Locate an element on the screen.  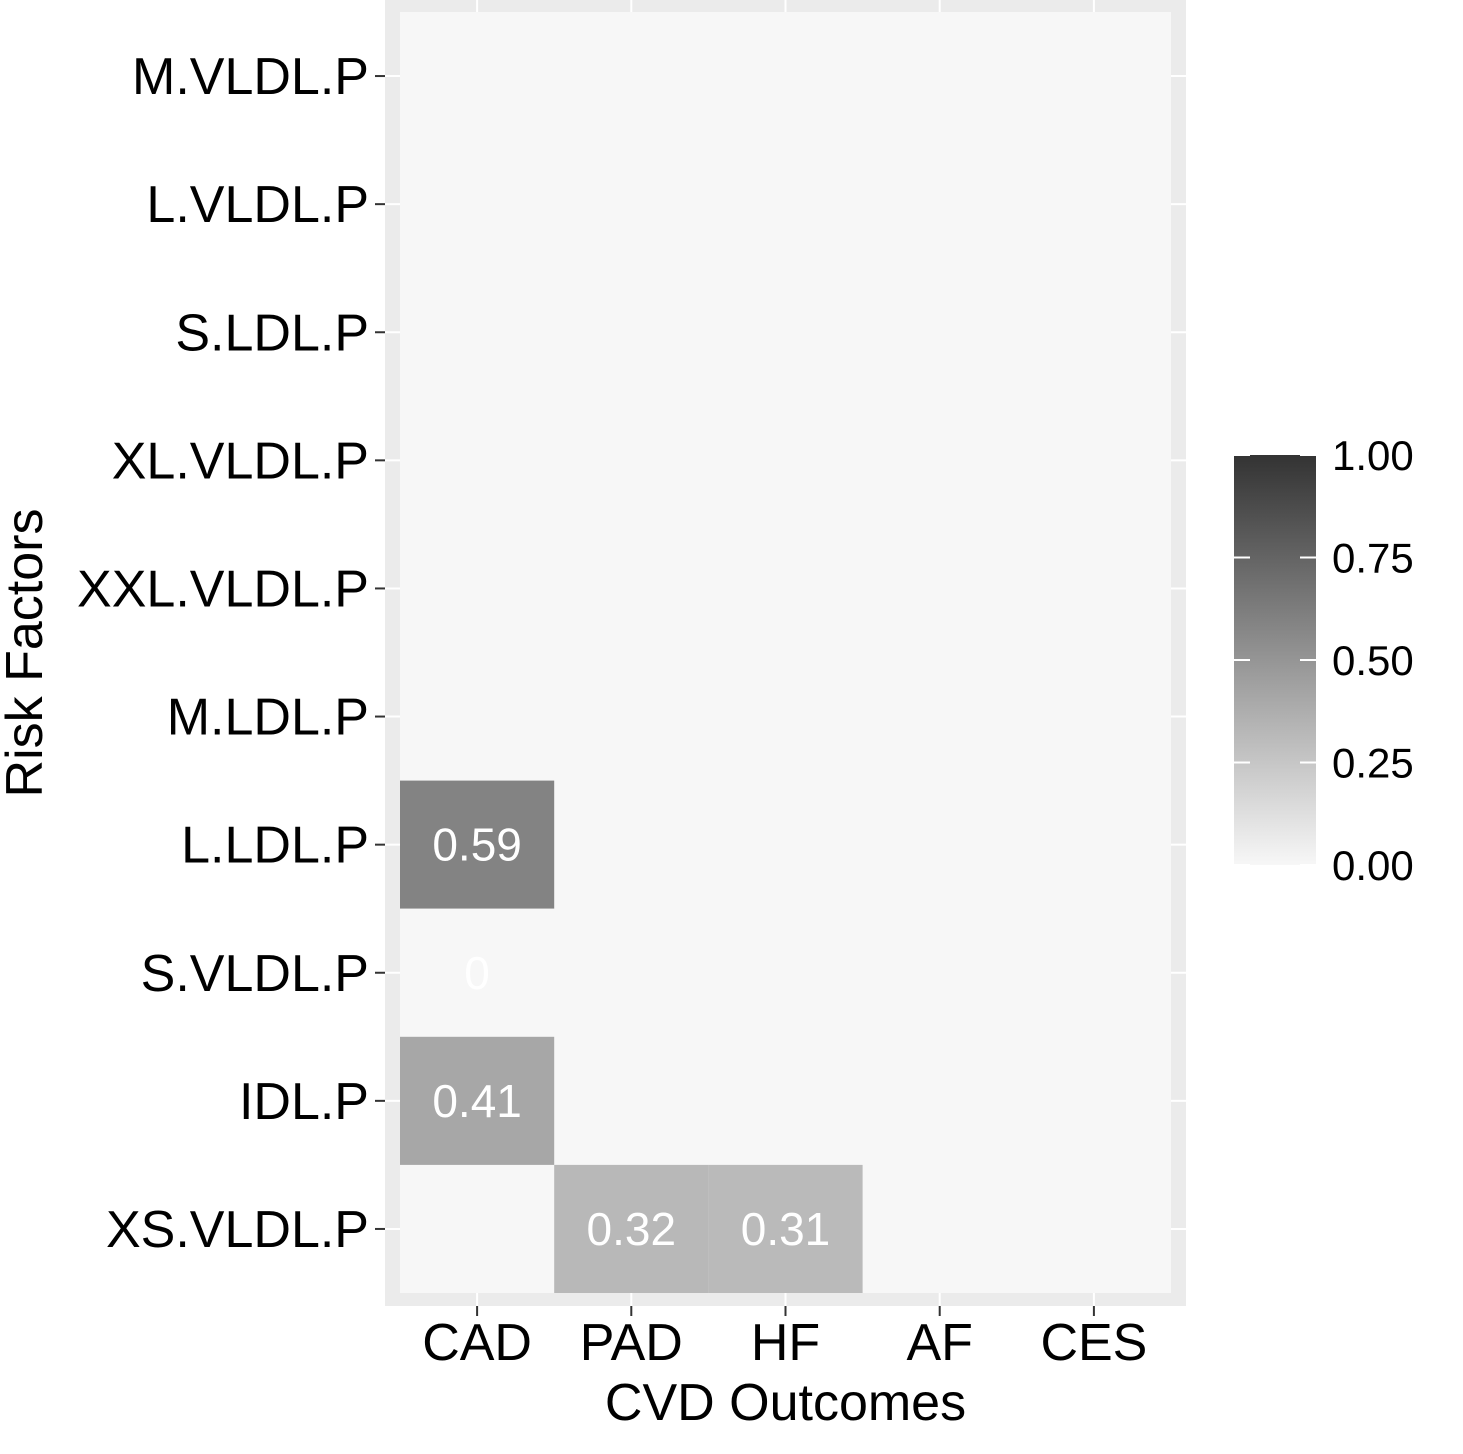
y-tick-label-s-ldl-p: S.LDL.P is located at coordinates (272, 333).